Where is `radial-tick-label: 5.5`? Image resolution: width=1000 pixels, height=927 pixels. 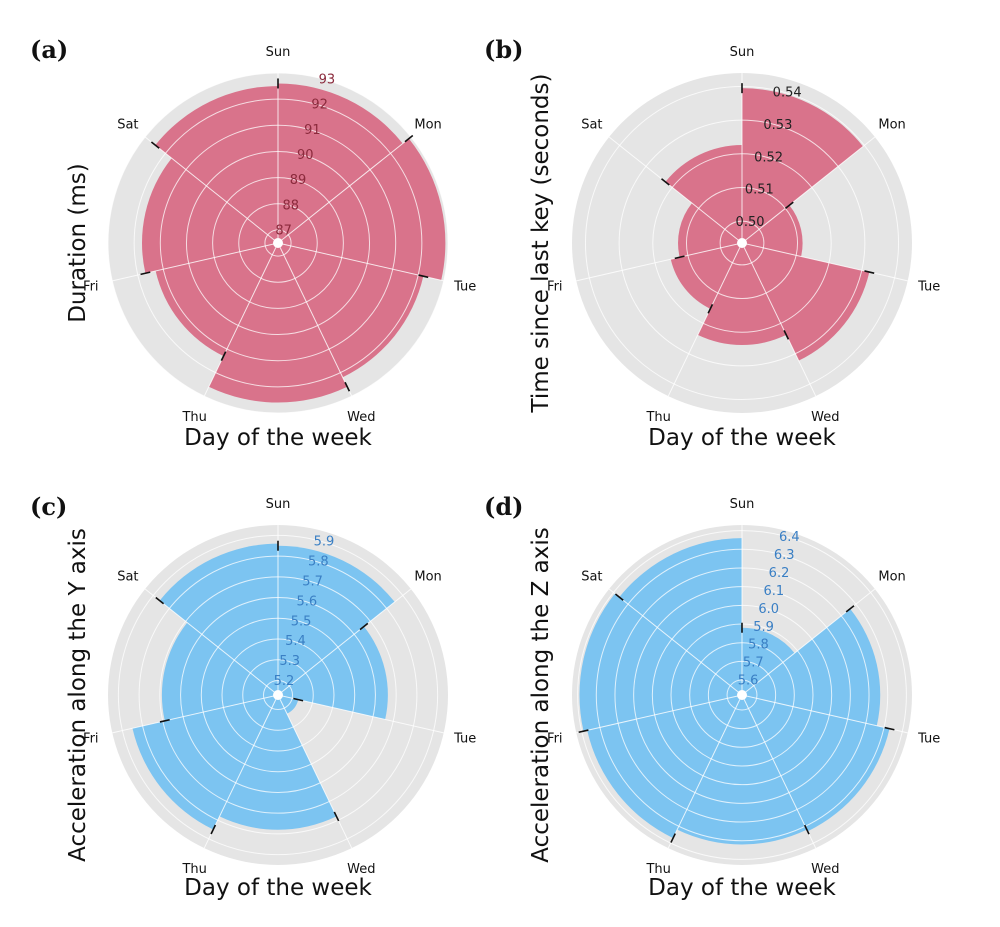 radial-tick-label: 5.5 is located at coordinates (301, 621).